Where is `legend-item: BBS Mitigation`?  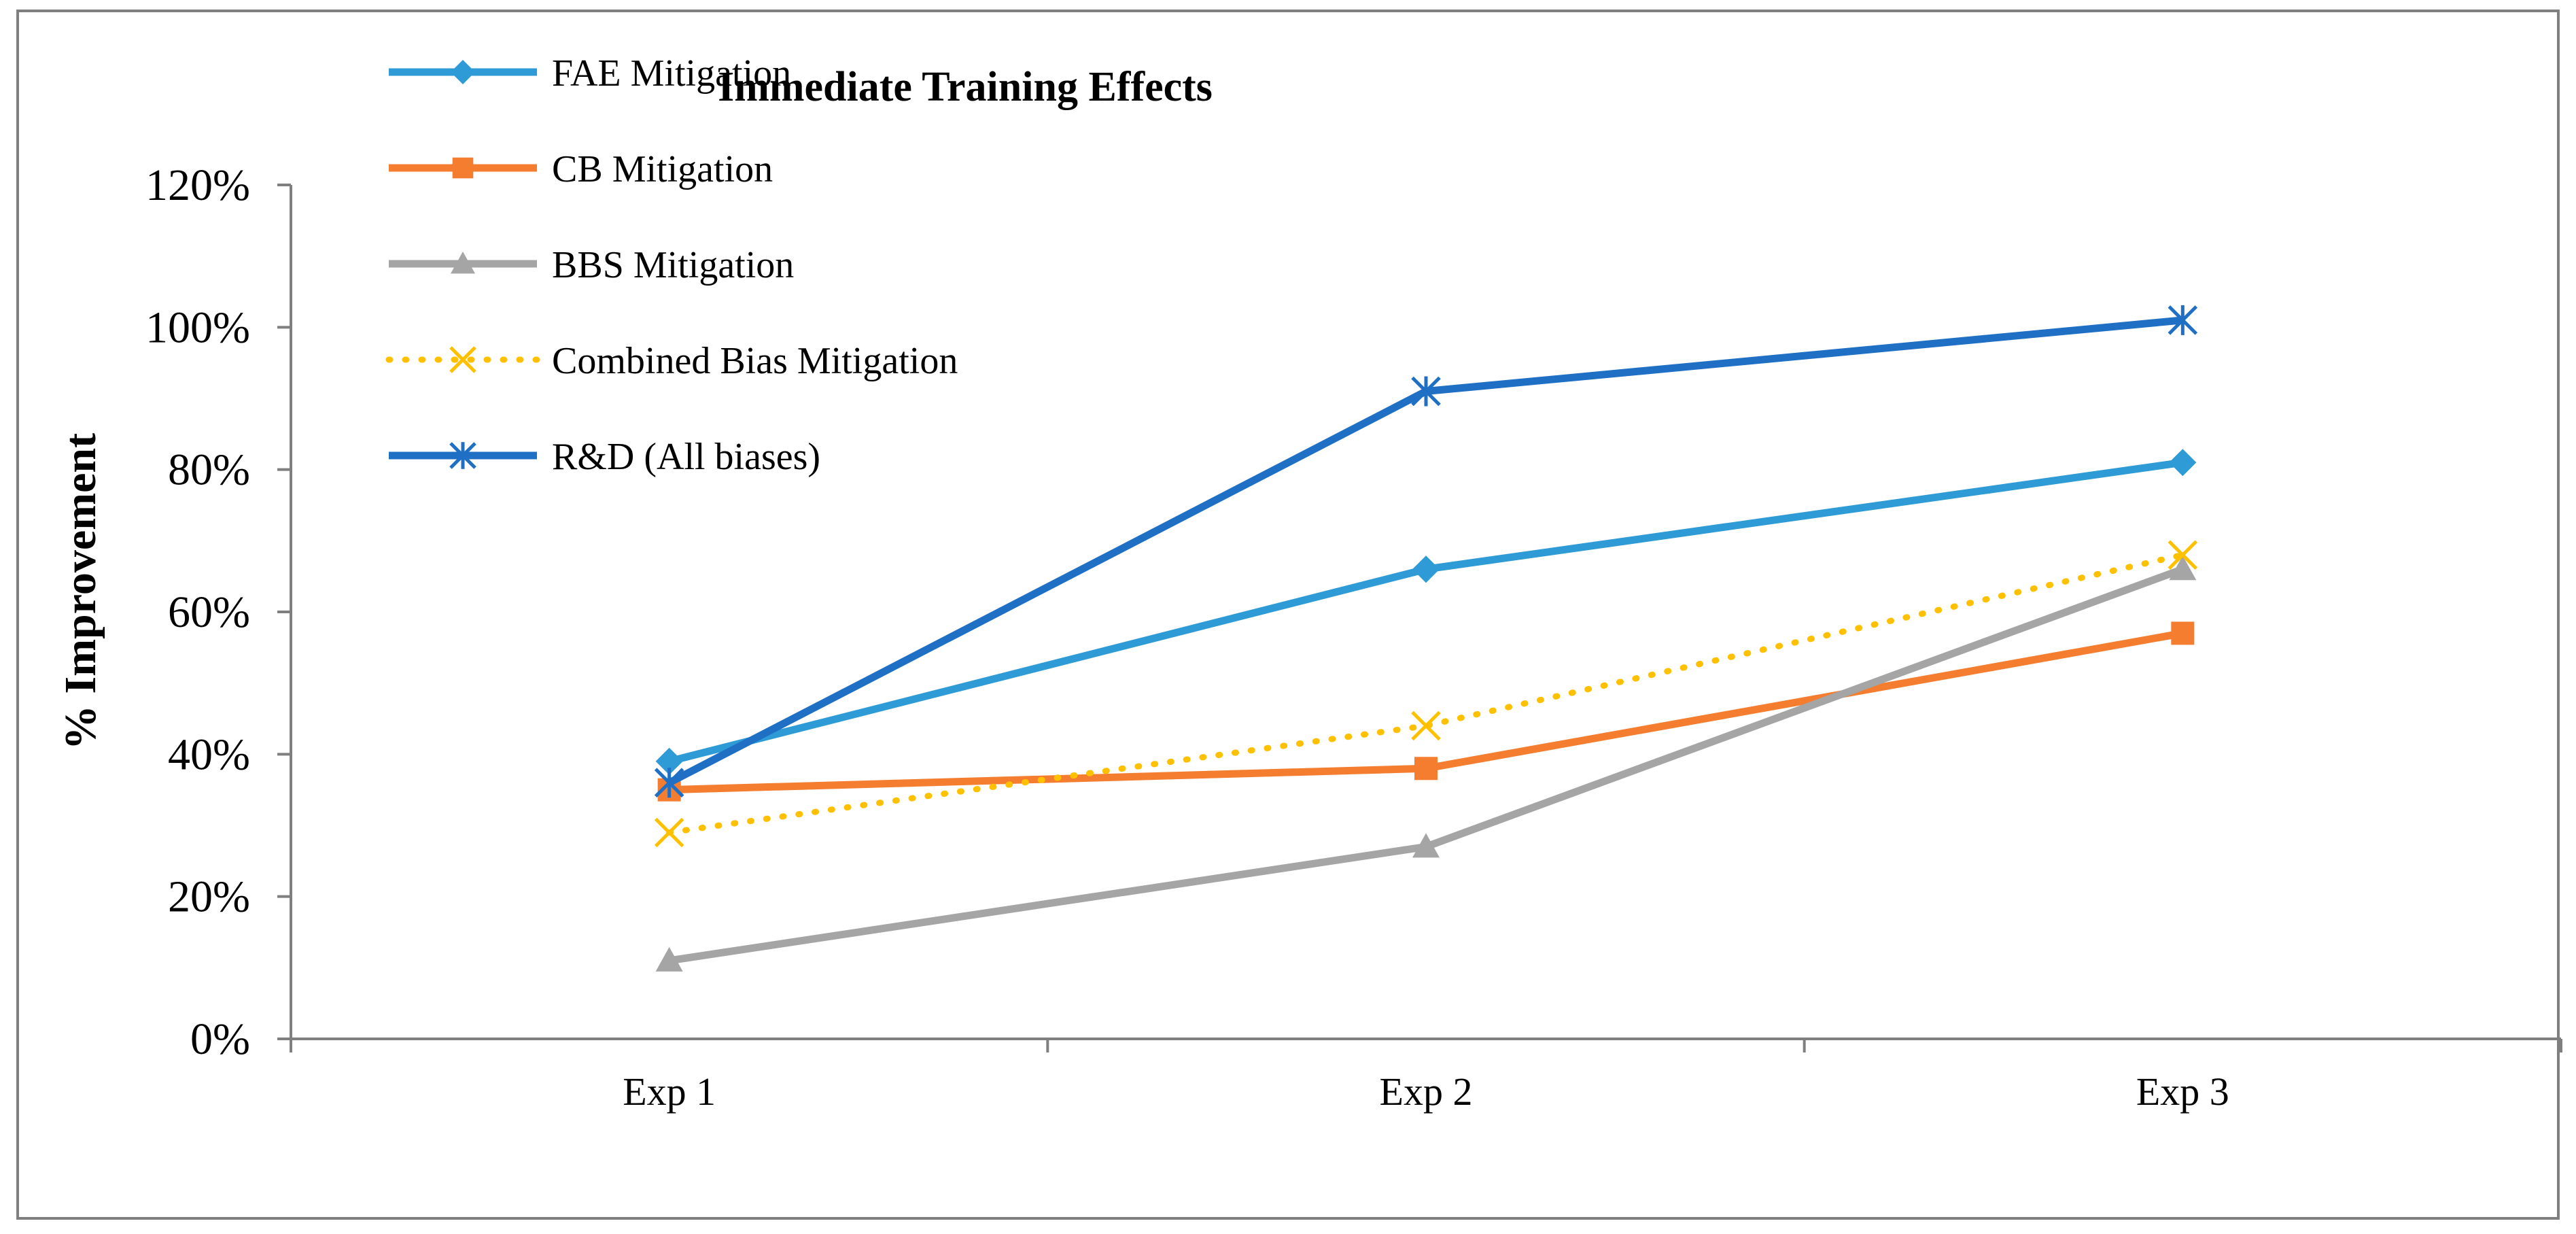 legend-item: BBS Mitigation is located at coordinates (591, 265).